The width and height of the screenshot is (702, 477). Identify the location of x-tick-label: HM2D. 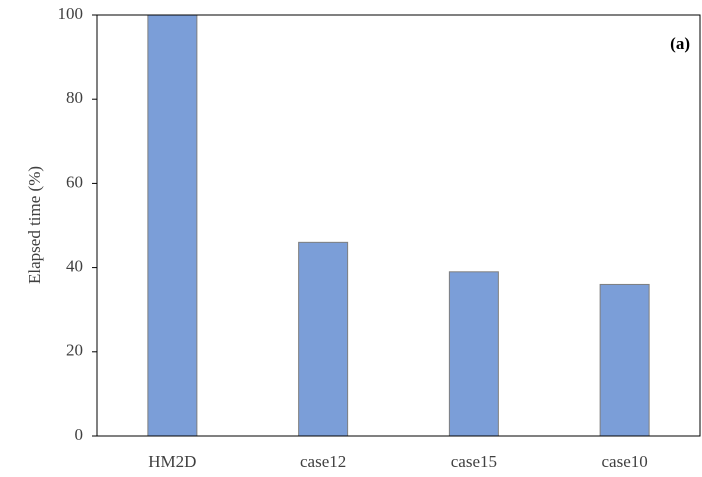
(172, 461).